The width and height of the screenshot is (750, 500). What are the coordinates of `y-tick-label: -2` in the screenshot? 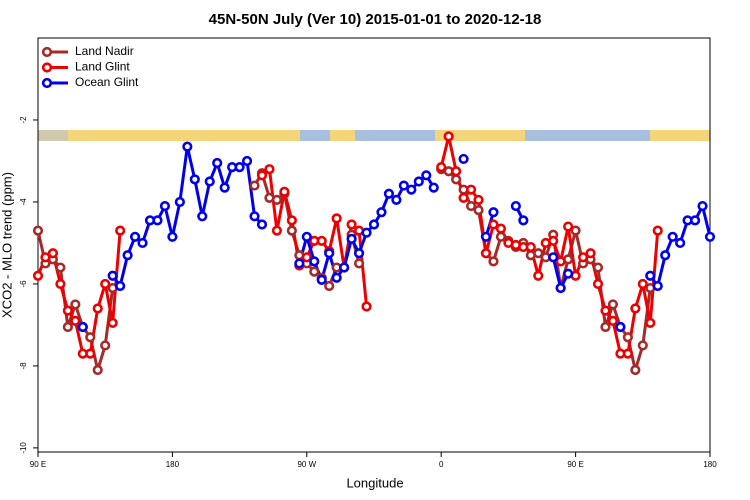 It's located at (23, 120).